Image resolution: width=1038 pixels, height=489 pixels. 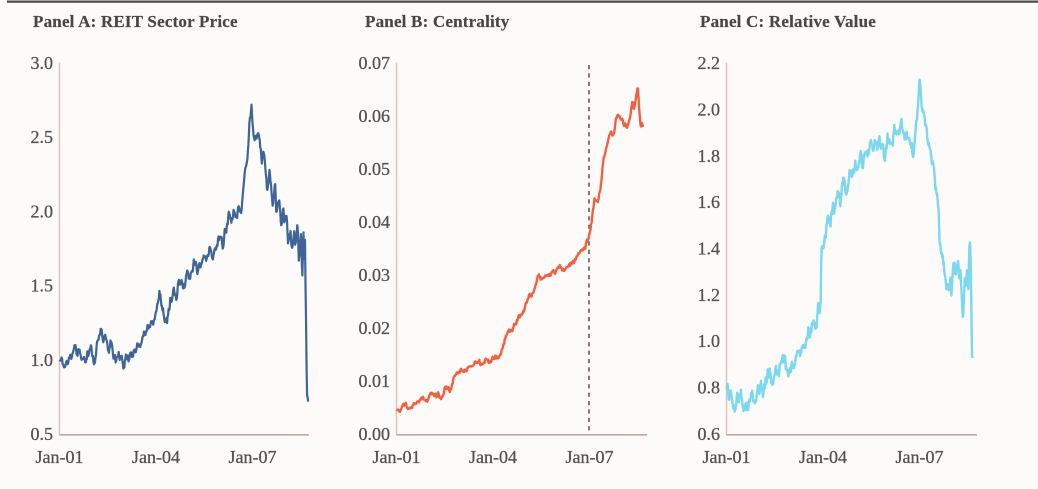 I want to click on svg-text: 0.00, so click(x=375, y=434).